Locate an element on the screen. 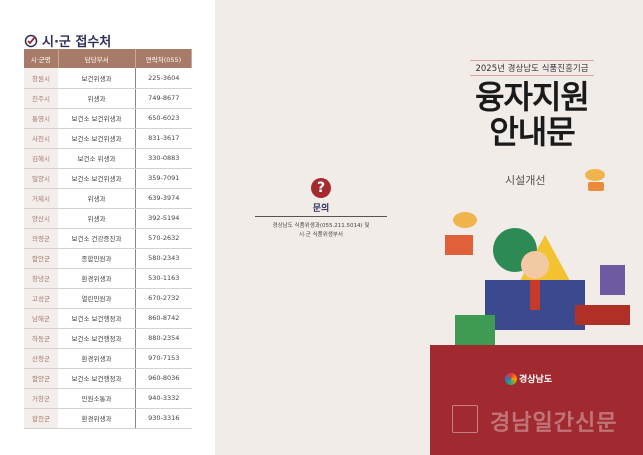  table-row: 창원시 보건위생과 225-3604 is located at coordinates (108, 78).